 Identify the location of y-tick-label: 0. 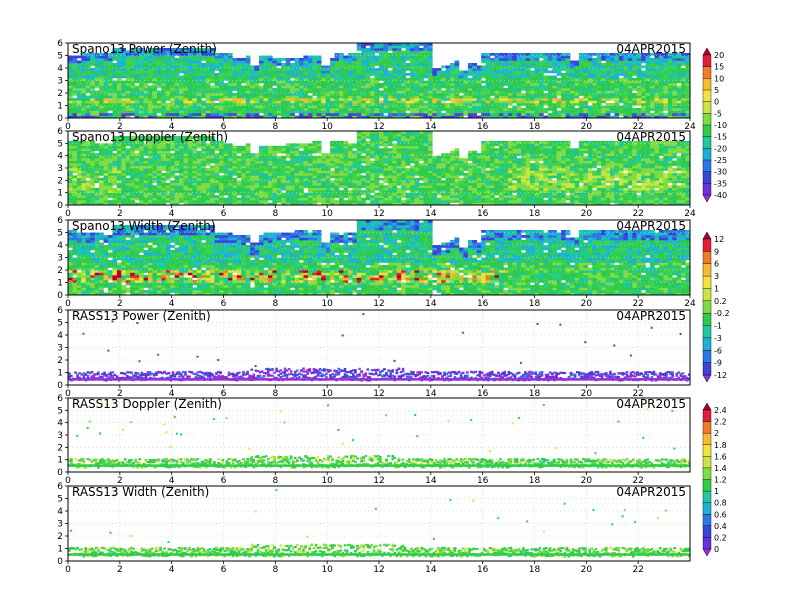
(60, 119).